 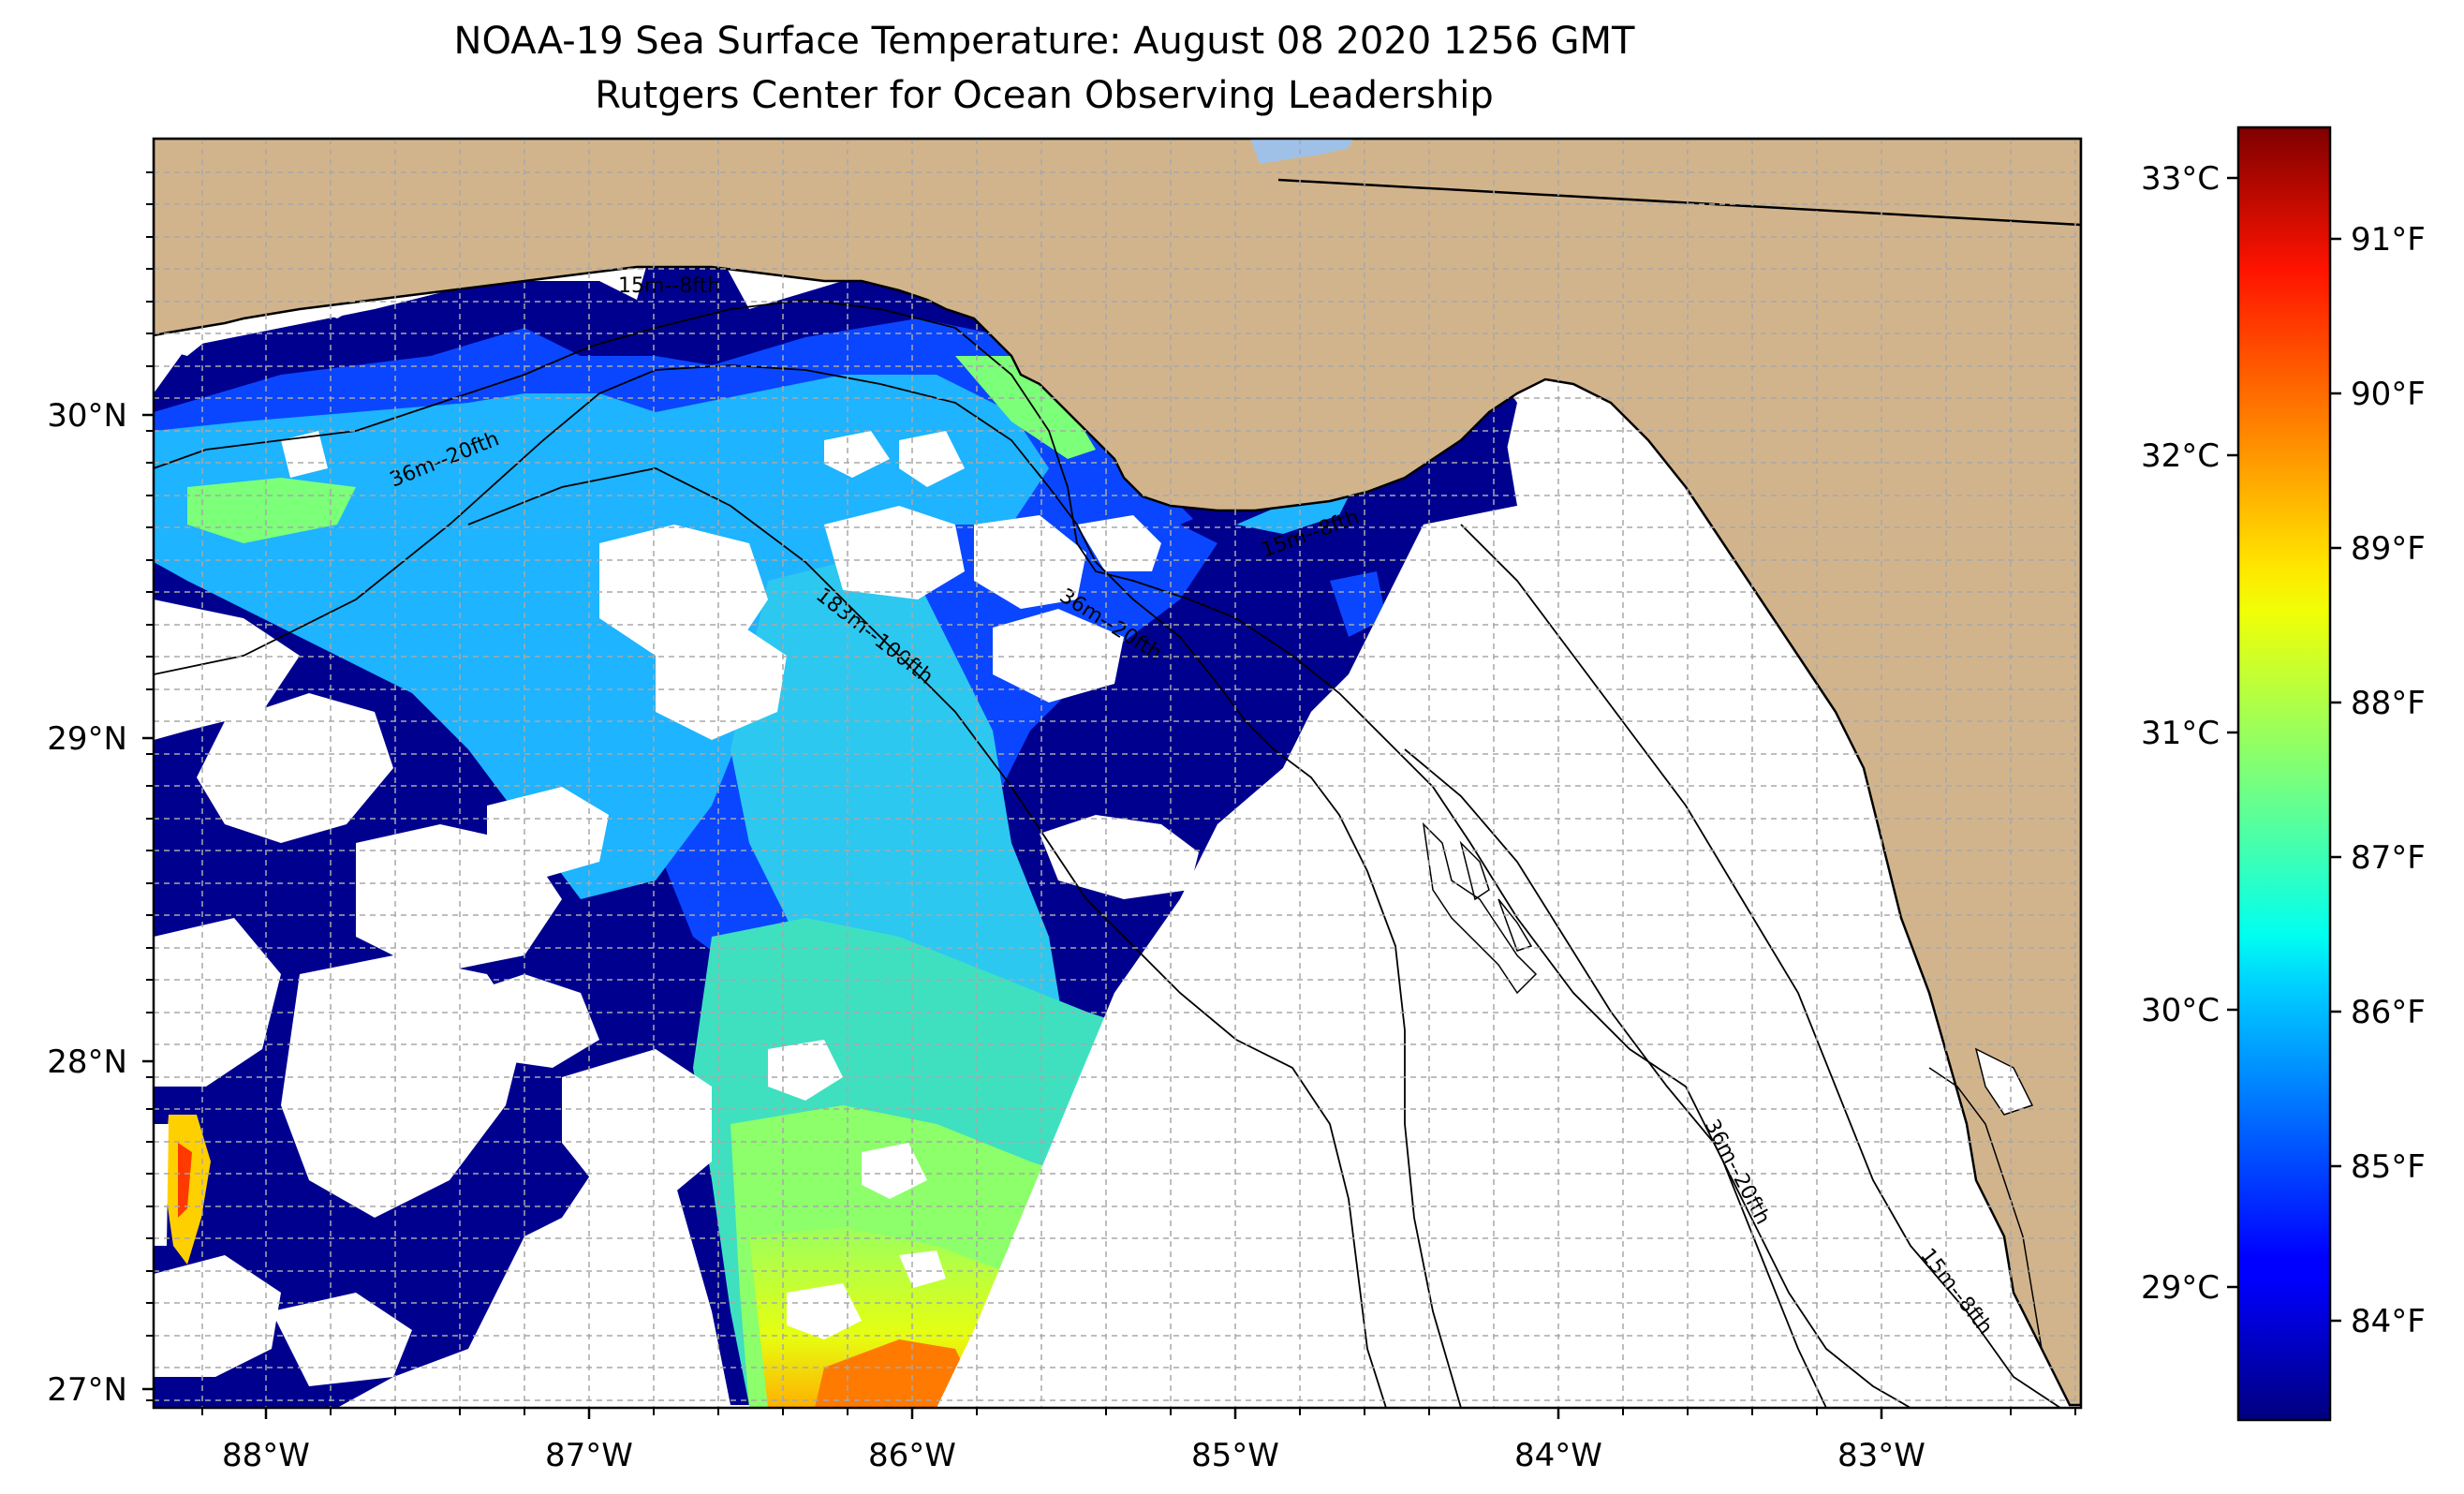 What do you see at coordinates (1732, 1085) in the screenshot?
I see `coastal-detail` at bounding box center [1732, 1085].